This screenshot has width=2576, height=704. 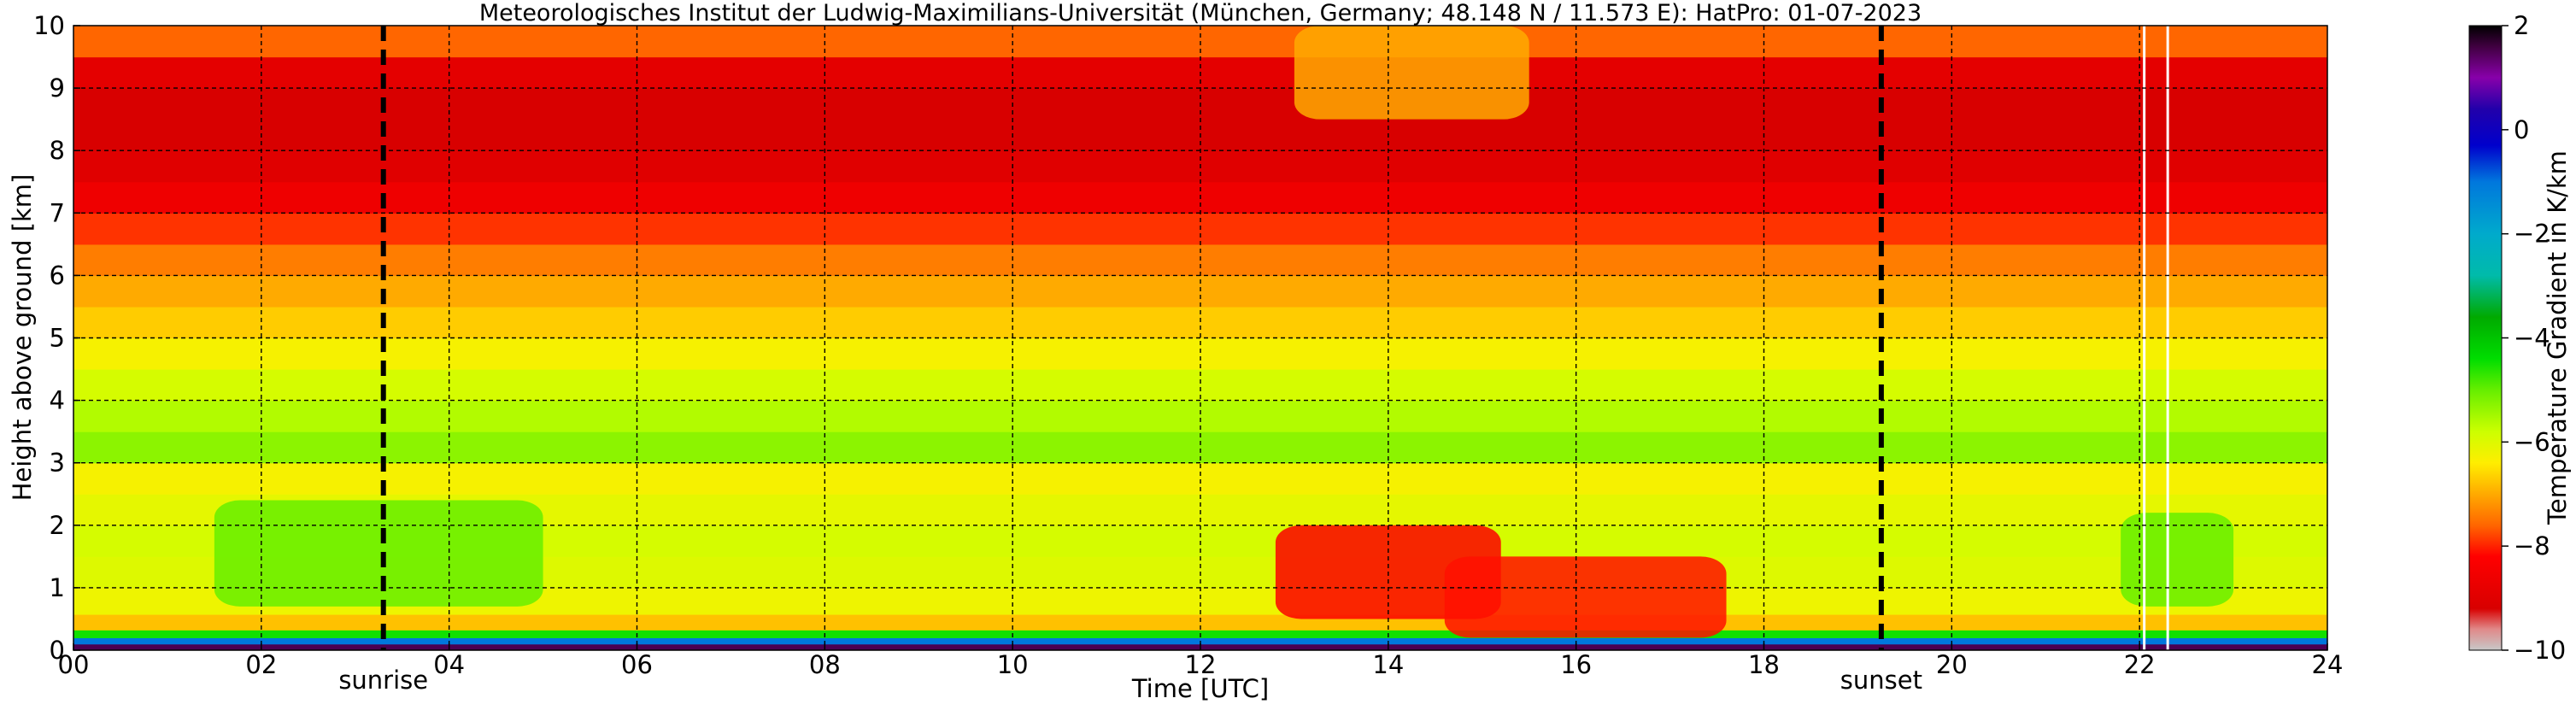 I want to click on colorbar-tick-label: 0, so click(x=2521, y=129).